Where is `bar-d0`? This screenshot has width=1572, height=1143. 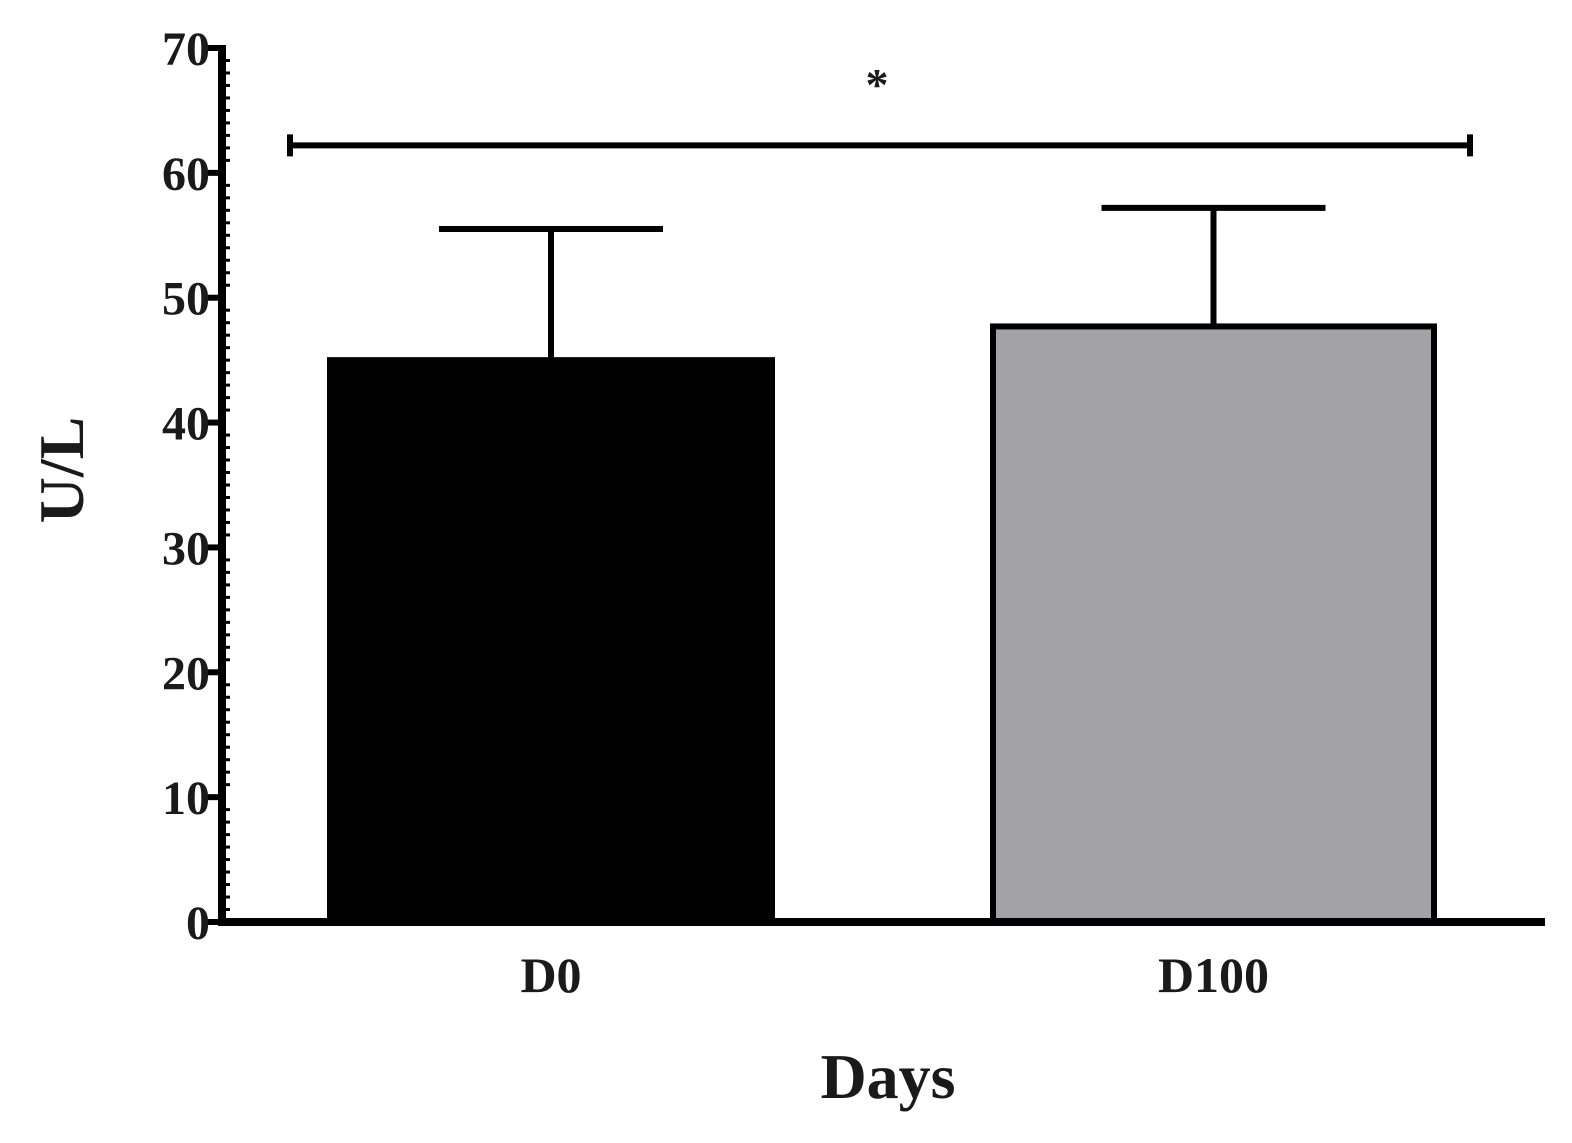 bar-d0 is located at coordinates (551, 641).